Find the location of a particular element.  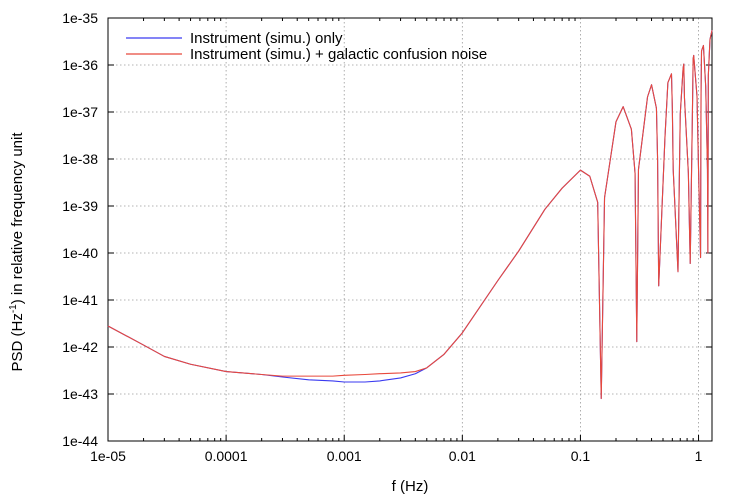

y-tick-label: 1e-41 is located at coordinates (80, 300).